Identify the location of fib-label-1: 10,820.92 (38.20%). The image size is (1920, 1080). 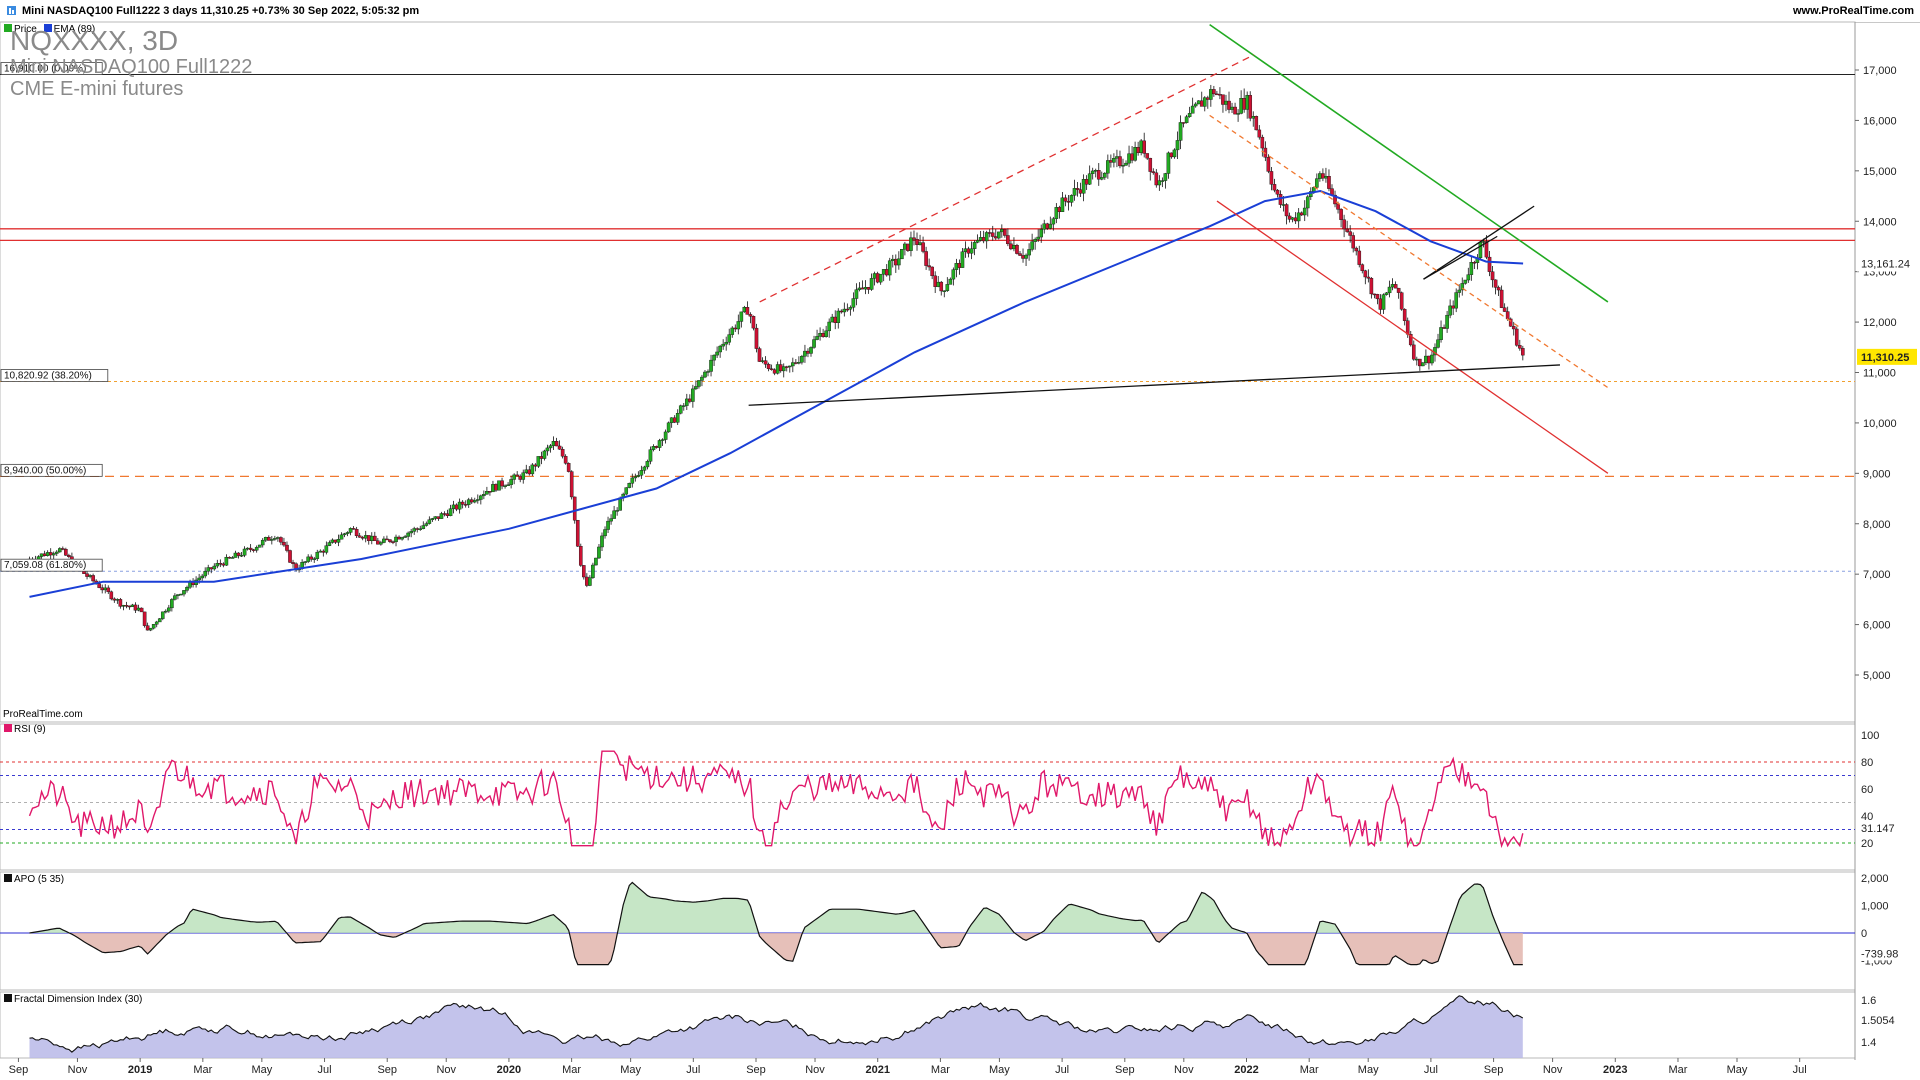
(48, 376).